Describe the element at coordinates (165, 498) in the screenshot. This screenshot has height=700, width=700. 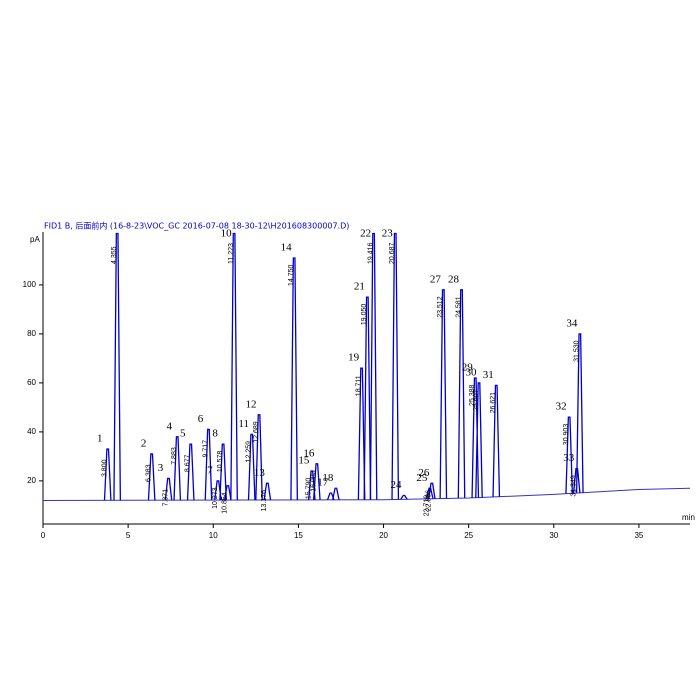
I see `retention-time-label: 7.371` at that location.